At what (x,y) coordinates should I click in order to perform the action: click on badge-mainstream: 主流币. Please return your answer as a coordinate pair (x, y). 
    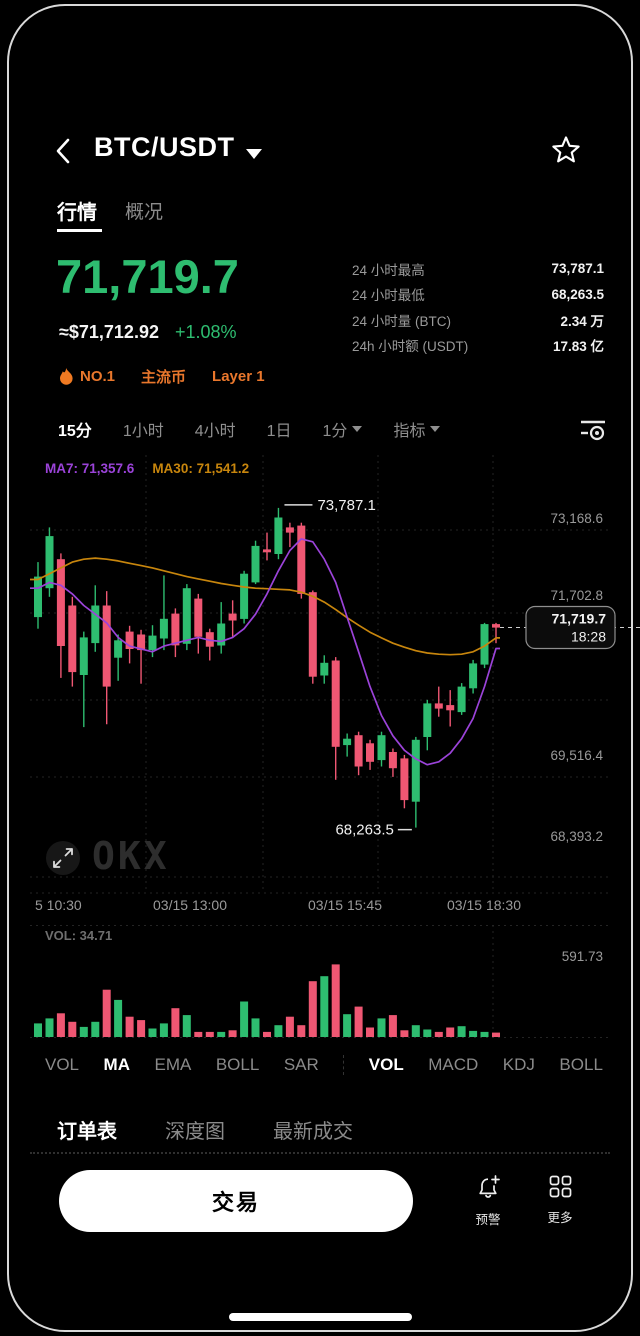
    Looking at the image, I should click on (164, 377).